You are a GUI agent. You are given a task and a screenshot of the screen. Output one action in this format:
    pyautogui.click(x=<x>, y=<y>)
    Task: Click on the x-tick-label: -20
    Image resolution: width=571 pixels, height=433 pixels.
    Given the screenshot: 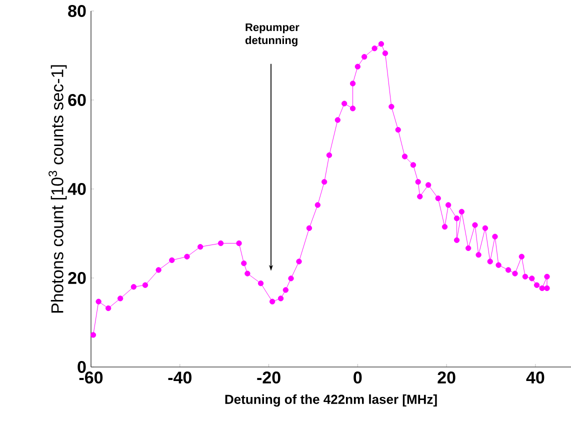 What is the action you would take?
    pyautogui.click(x=268, y=378)
    